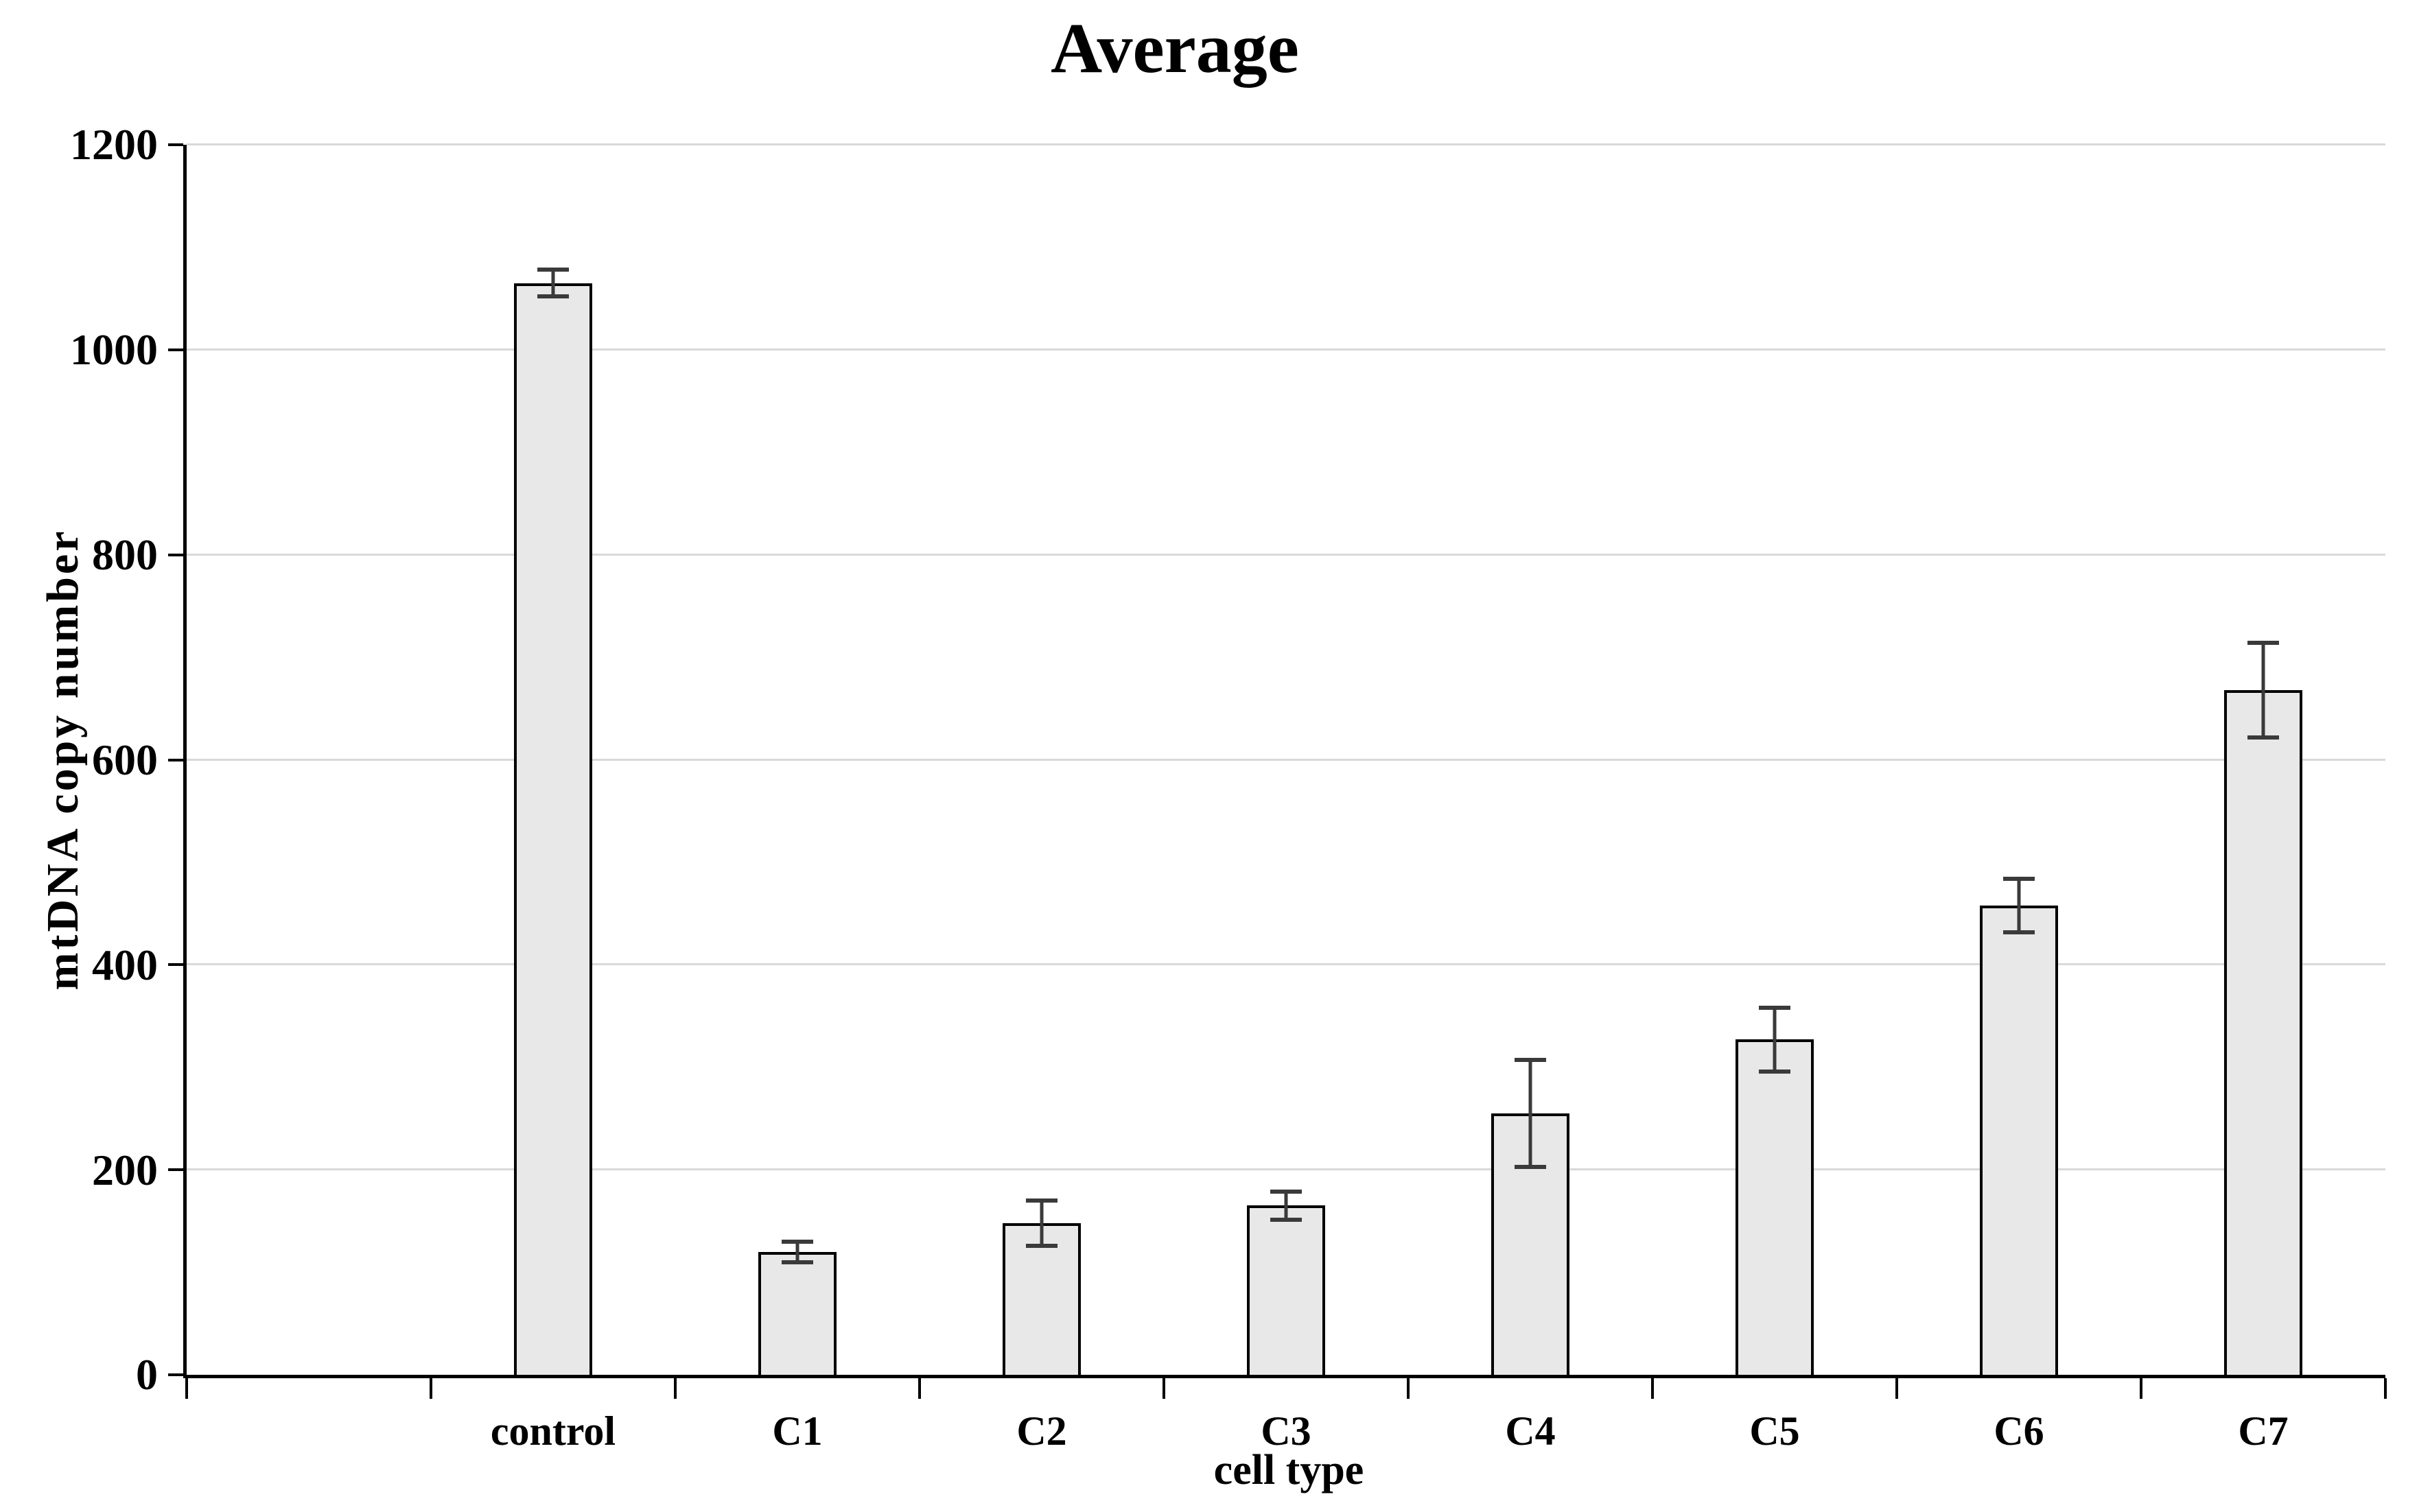 Image resolution: width=2430 pixels, height=1512 pixels. Describe the element at coordinates (1286, 1431) in the screenshot. I see `x-tick-label-C3: C3` at that location.